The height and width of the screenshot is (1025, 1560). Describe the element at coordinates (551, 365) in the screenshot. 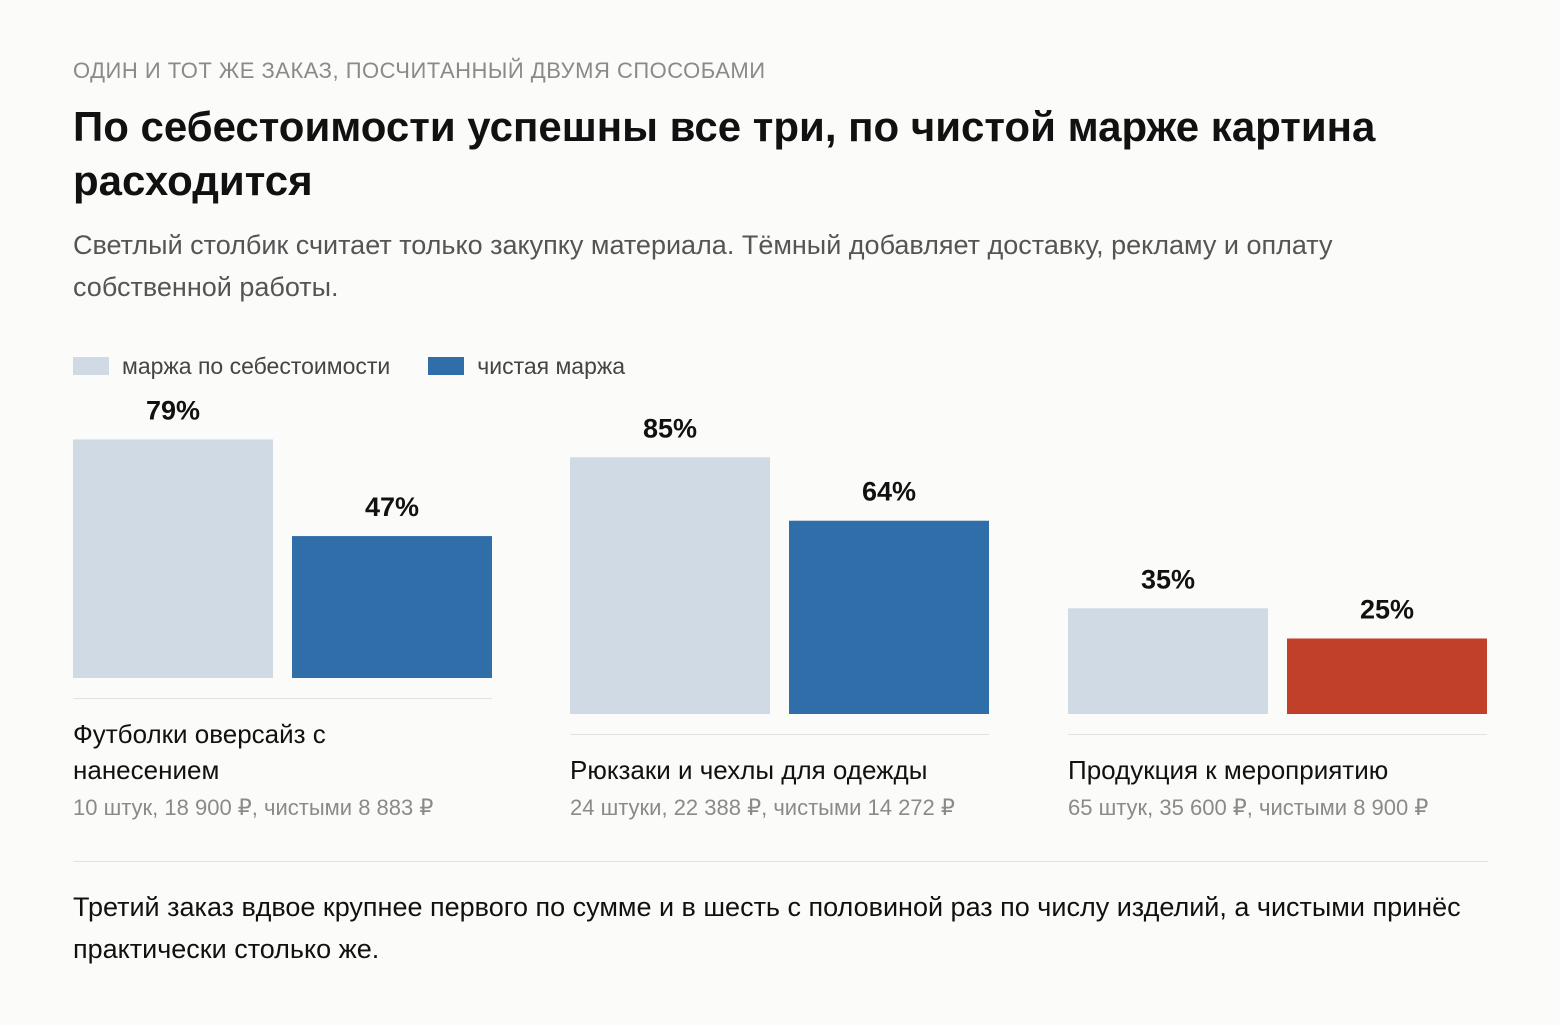

I see `legend-label-net-margin: чистая маржа` at that location.